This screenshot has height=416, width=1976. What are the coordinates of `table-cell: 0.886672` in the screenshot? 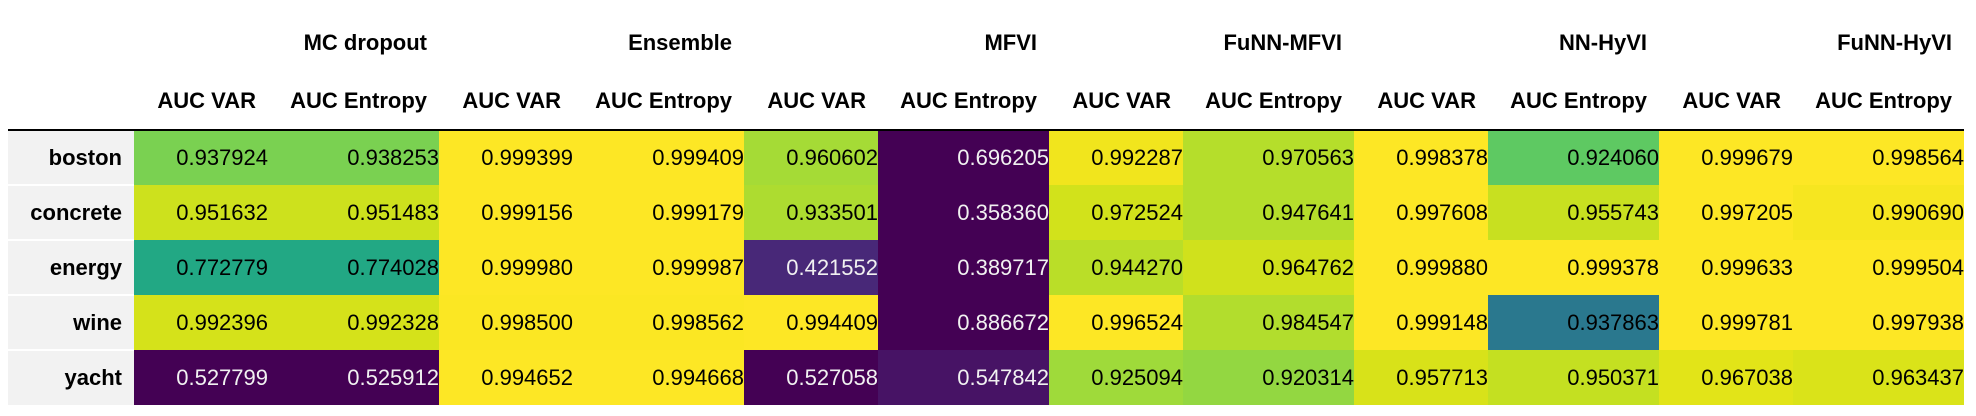 It's located at (963, 322).